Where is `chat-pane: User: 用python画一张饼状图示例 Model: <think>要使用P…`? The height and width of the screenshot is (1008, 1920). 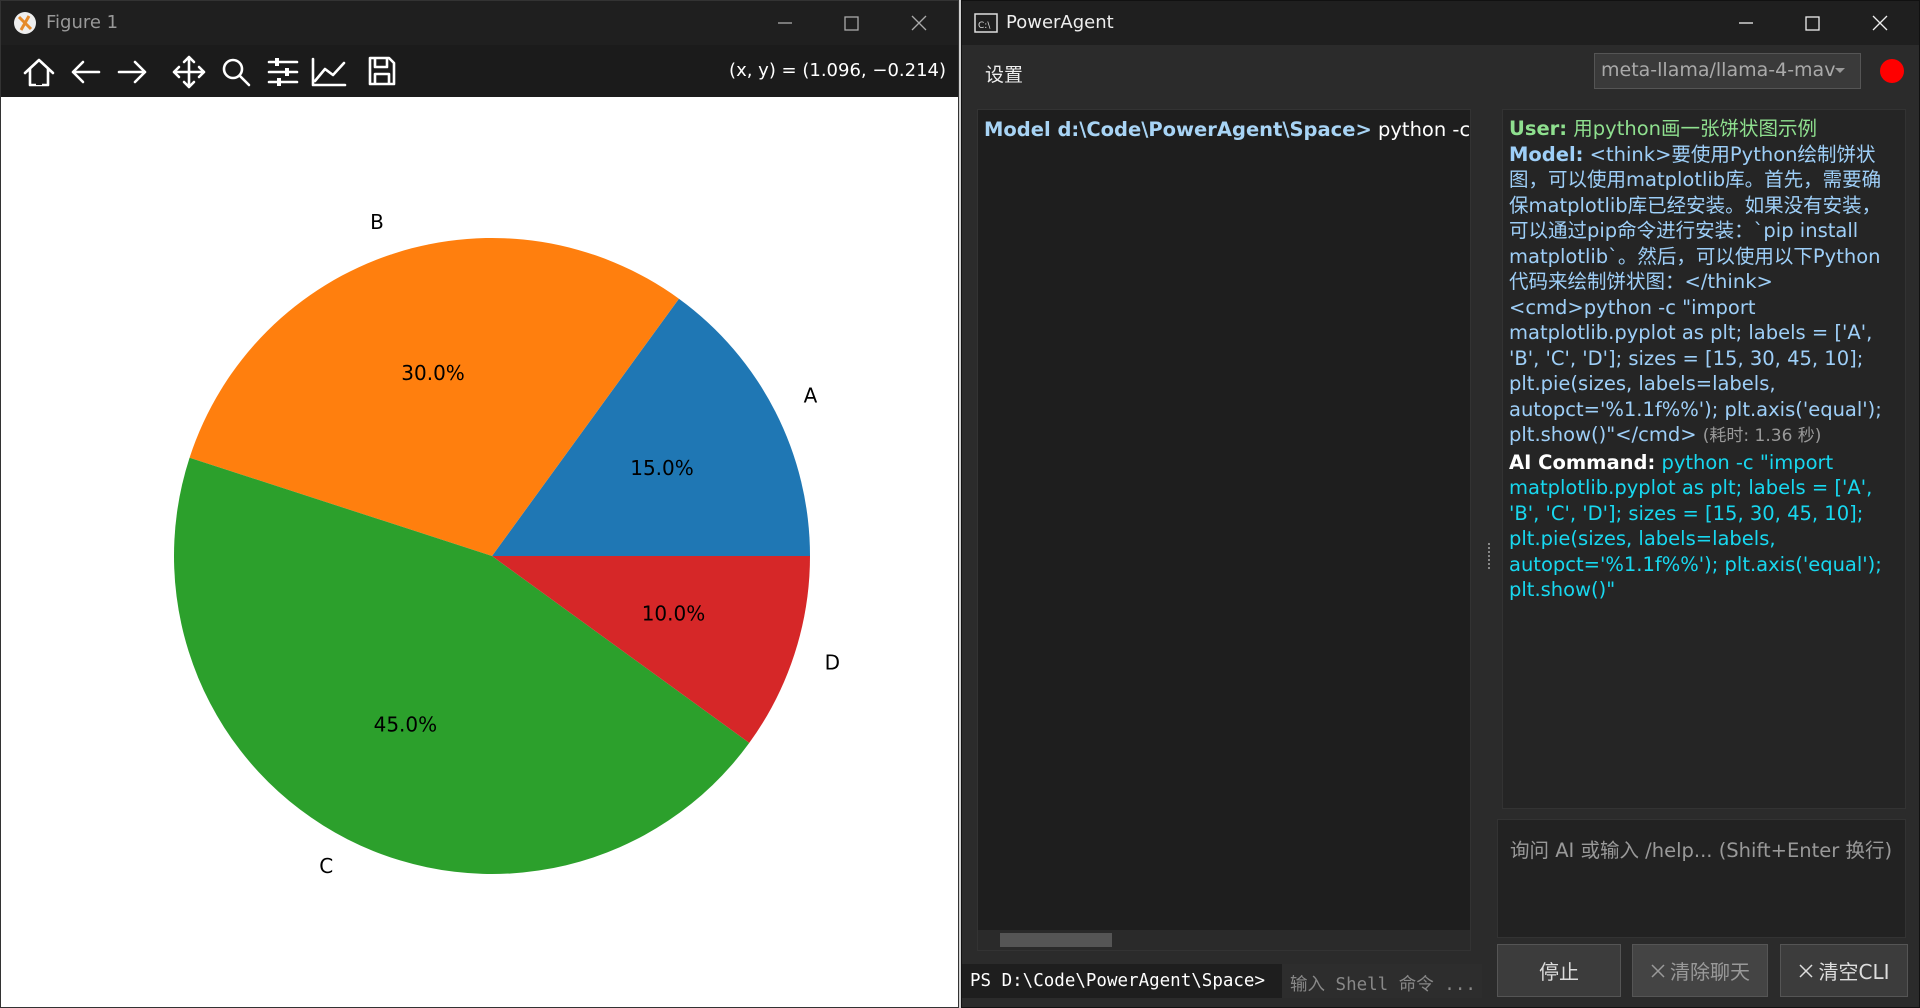 chat-pane: User: 用python画一张饼状图示例 Model: <think>要使用P… is located at coordinates (1704, 459).